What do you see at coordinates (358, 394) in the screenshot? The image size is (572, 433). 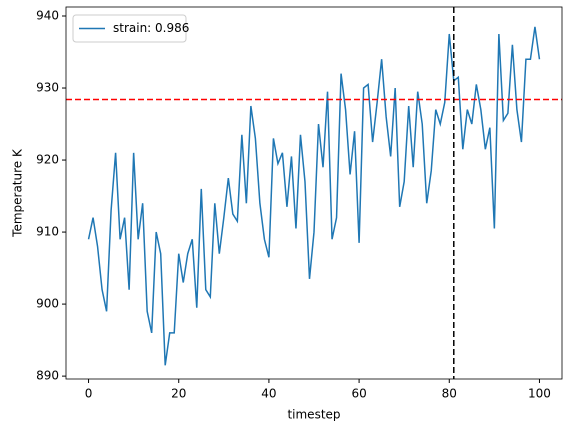 I see `x-tick-label: 60` at bounding box center [358, 394].